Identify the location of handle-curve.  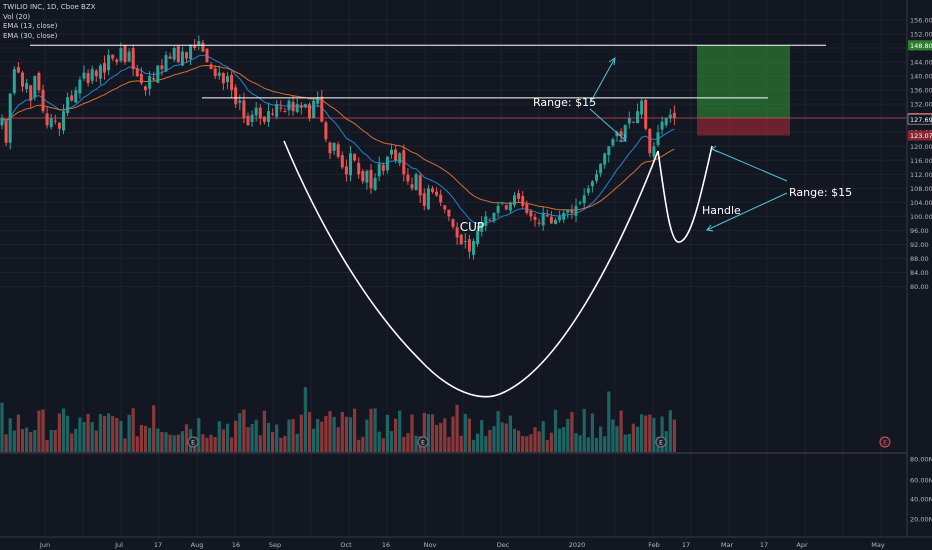
(685, 194).